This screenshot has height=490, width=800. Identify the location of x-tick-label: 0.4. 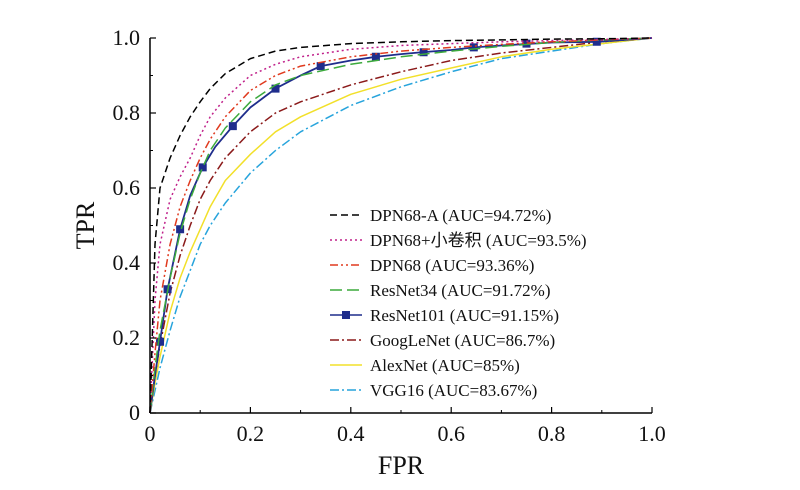
(351, 433).